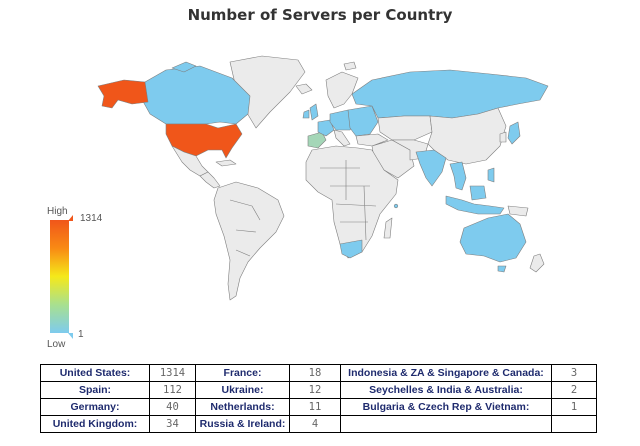 This screenshot has height=446, width=640. Describe the element at coordinates (537, 263) in the screenshot. I see `country-new-zealand` at that location.